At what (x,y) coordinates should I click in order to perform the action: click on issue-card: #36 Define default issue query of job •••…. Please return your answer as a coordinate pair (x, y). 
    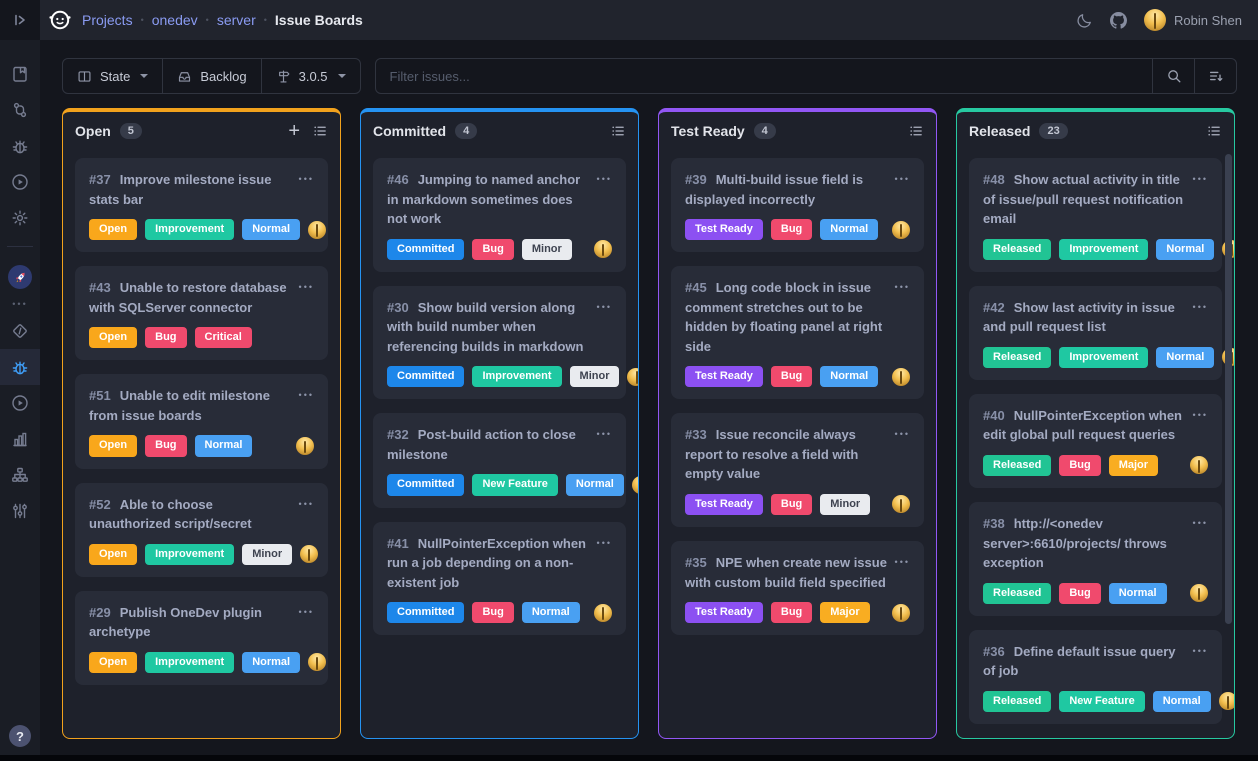
    Looking at the image, I should click on (1101, 676).